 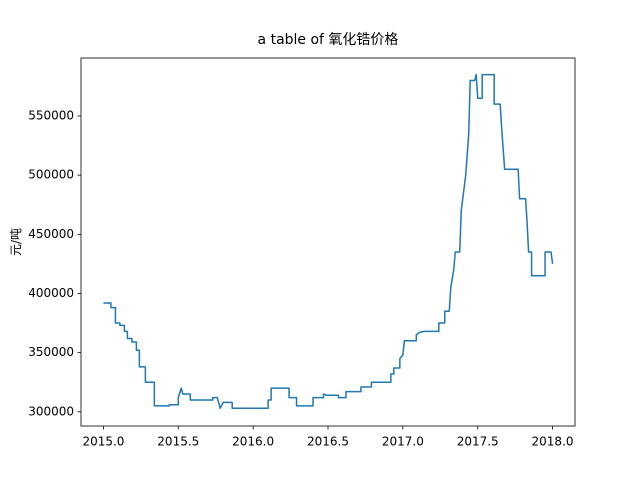 What do you see at coordinates (16, 242) in the screenshot?
I see `y-axis-label: 元/吨` at bounding box center [16, 242].